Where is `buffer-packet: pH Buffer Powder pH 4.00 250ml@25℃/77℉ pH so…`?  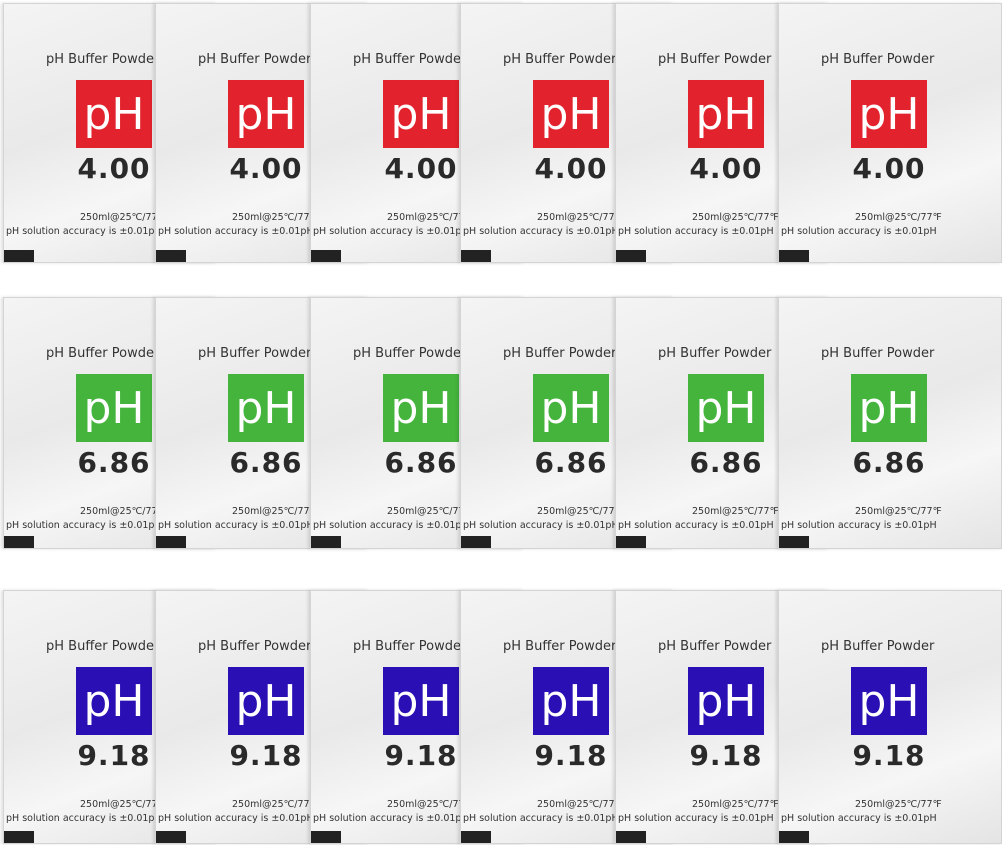
buffer-packet: pH Buffer Powder pH 4.00 250ml@25℃/77℉ pH so… is located at coordinates (890, 133).